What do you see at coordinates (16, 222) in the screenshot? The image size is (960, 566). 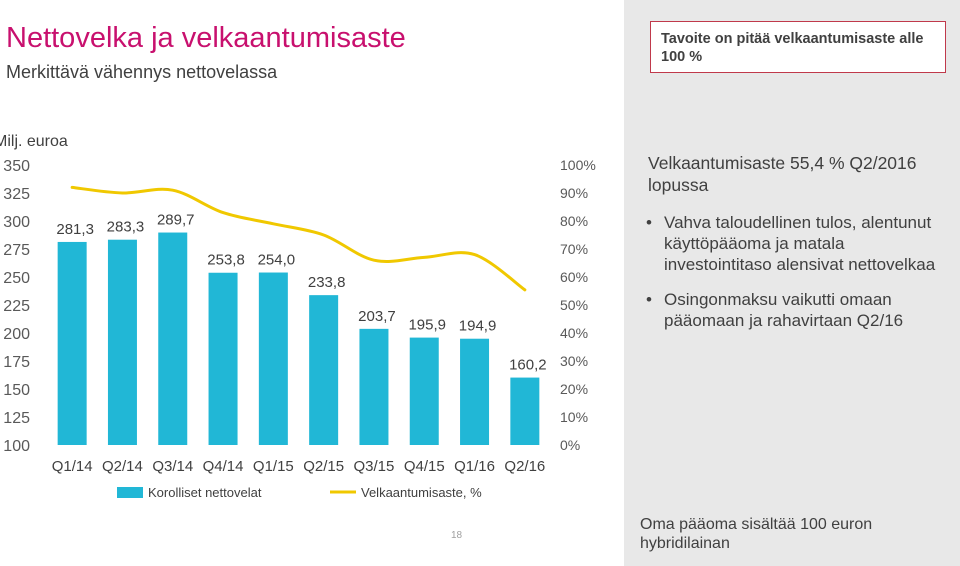 I see `y-axis-tick-label: 300` at bounding box center [16, 222].